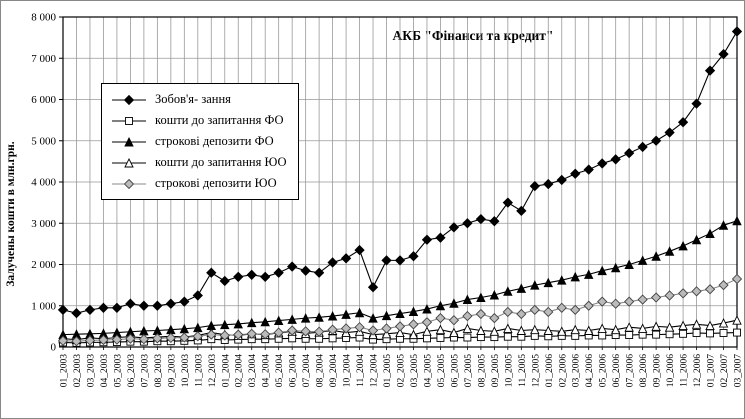  Describe the element at coordinates (78, 371) in the screenshot. I see `x-tick-label: 02_2003` at that location.